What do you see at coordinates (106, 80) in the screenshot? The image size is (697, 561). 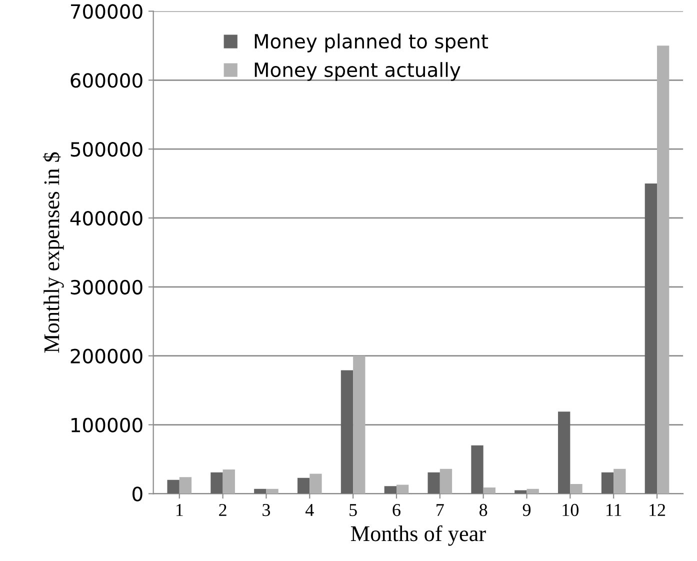 I see `y-tick-label: 600000` at bounding box center [106, 80].